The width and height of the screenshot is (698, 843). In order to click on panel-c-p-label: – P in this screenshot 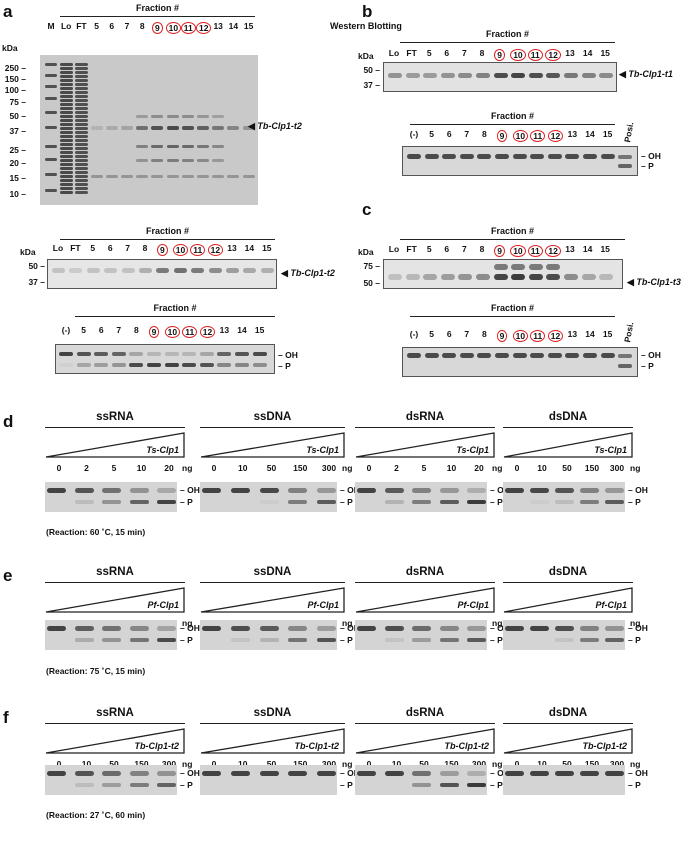, I will do `click(647, 366)`.